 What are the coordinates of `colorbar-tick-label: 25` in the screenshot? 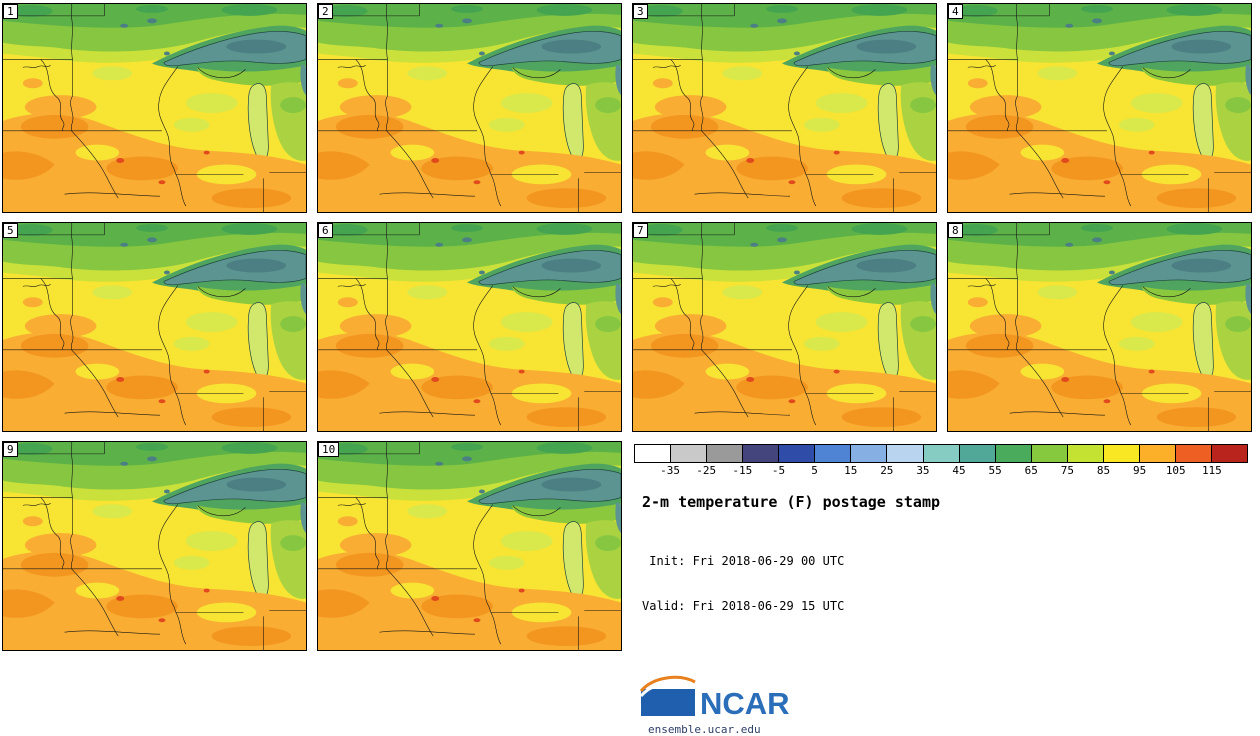 It's located at (887, 470).